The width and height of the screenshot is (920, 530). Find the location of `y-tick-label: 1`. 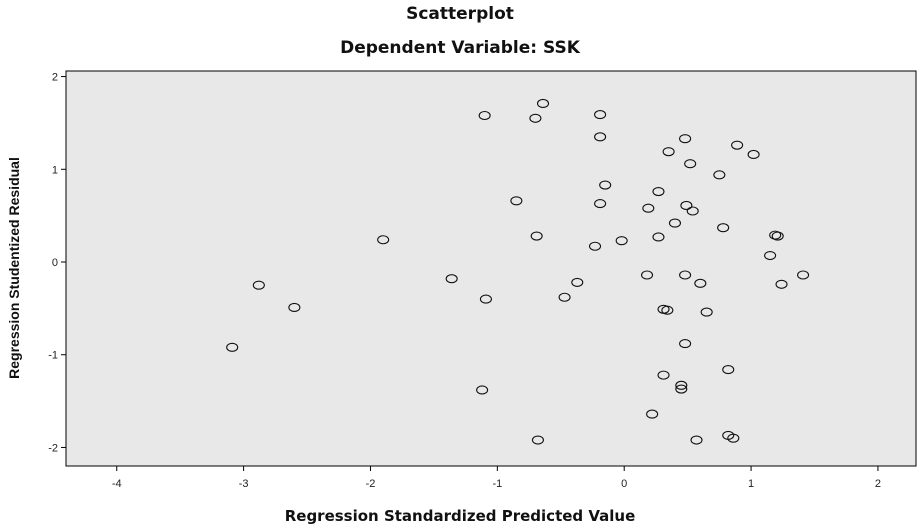

y-tick-label: 1 is located at coordinates (55, 170).